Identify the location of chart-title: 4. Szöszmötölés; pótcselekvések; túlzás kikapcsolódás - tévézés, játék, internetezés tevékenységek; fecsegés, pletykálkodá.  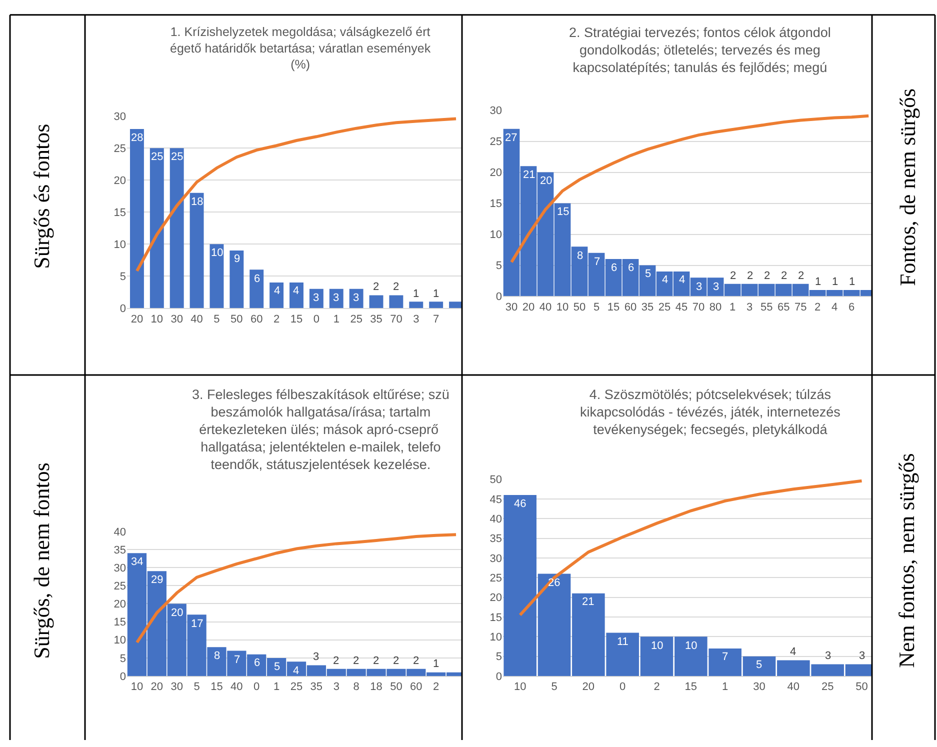
(710, 412).